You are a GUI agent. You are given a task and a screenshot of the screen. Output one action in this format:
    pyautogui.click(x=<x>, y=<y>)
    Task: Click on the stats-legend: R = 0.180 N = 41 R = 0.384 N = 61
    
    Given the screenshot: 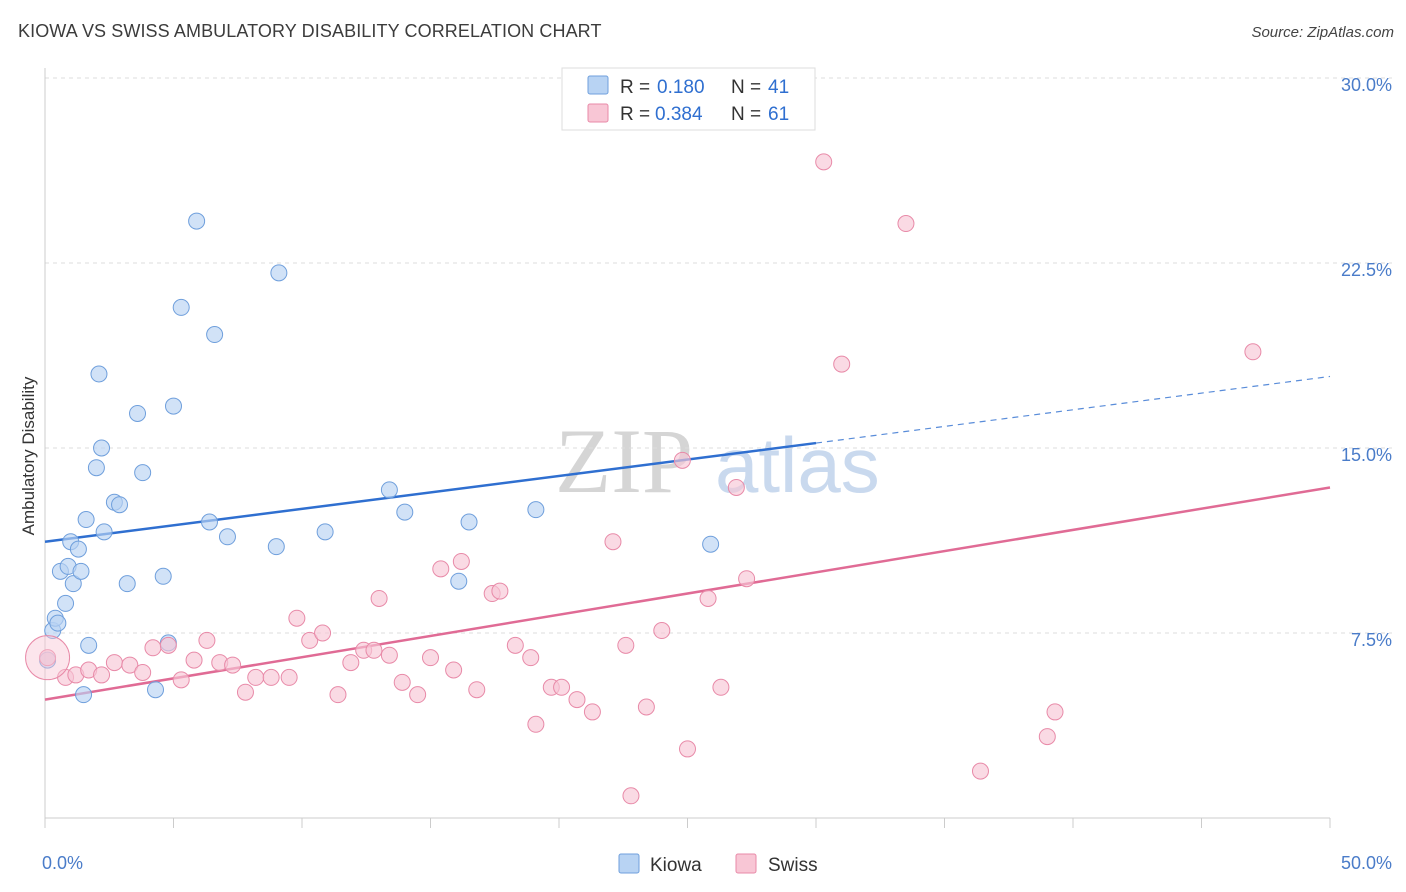 What is the action you would take?
    pyautogui.click(x=688, y=99)
    